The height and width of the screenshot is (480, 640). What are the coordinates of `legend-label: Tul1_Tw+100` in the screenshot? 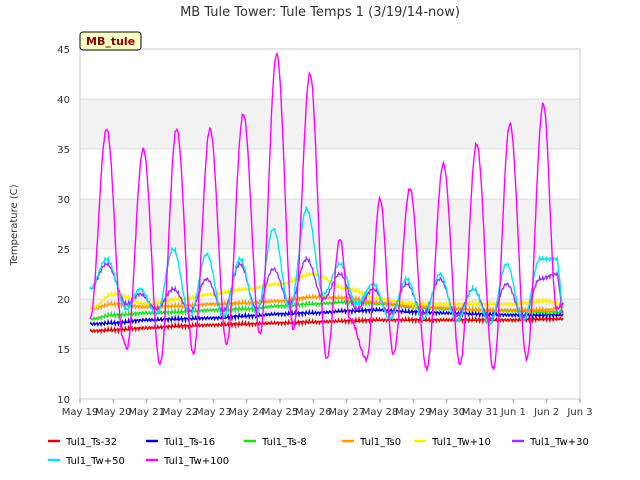 It's located at (196, 461).